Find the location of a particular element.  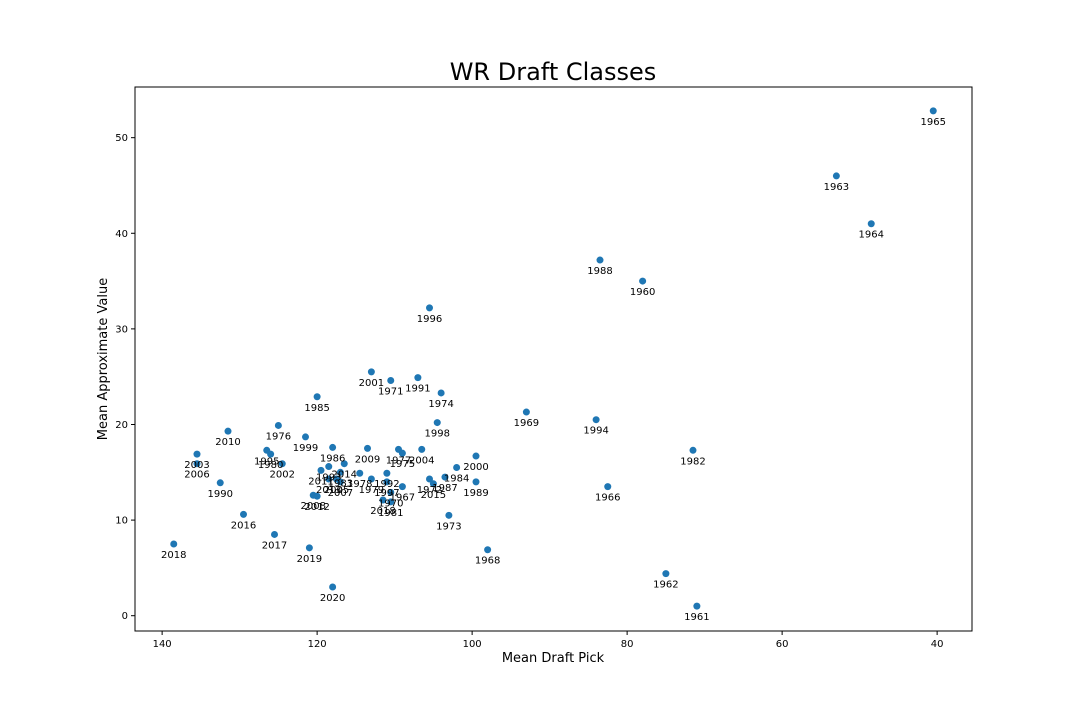

data-point-label: 2000 is located at coordinates (475, 467).